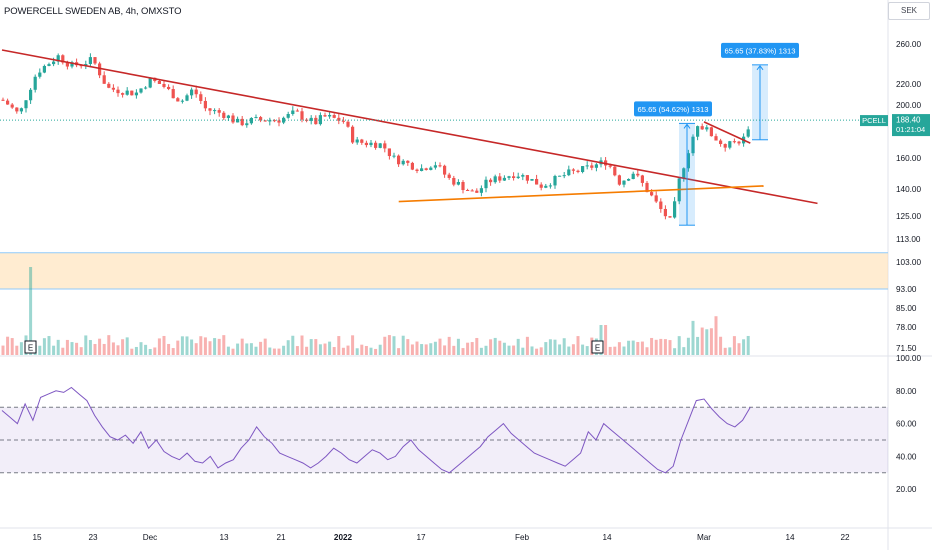 Image resolution: width=932 pixels, height=555 pixels. Describe the element at coordinates (906, 391) in the screenshot. I see `rsi-tick-label: 80.00` at that location.